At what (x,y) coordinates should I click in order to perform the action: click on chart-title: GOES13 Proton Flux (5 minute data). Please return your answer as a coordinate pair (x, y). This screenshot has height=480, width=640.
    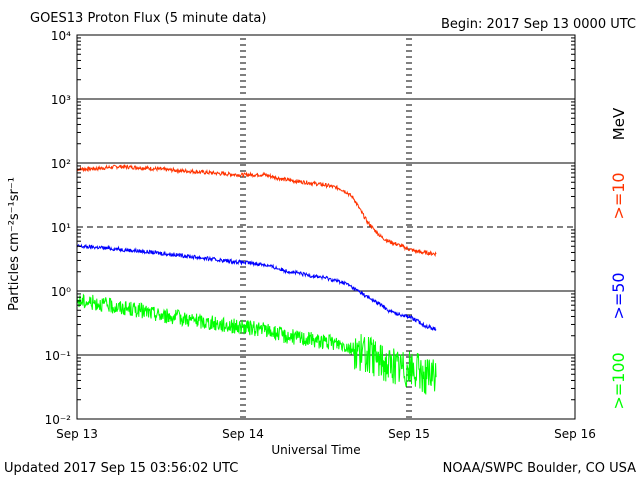
    Looking at the image, I should click on (148, 18).